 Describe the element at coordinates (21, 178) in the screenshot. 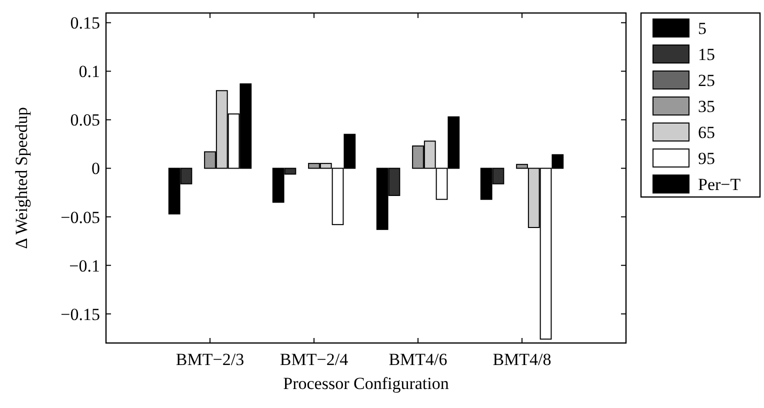

I see `y-axis-title: Δ Weighted Speedup` at that location.